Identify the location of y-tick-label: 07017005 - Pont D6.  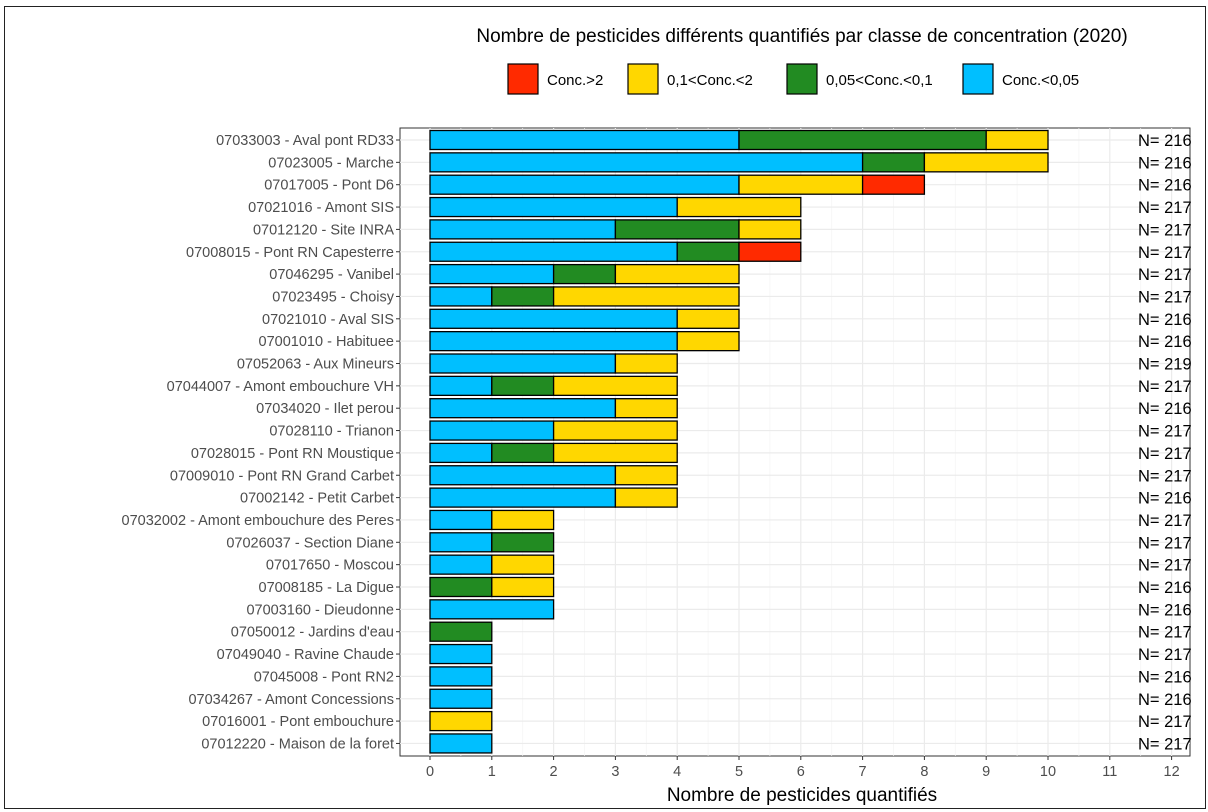
(329, 186).